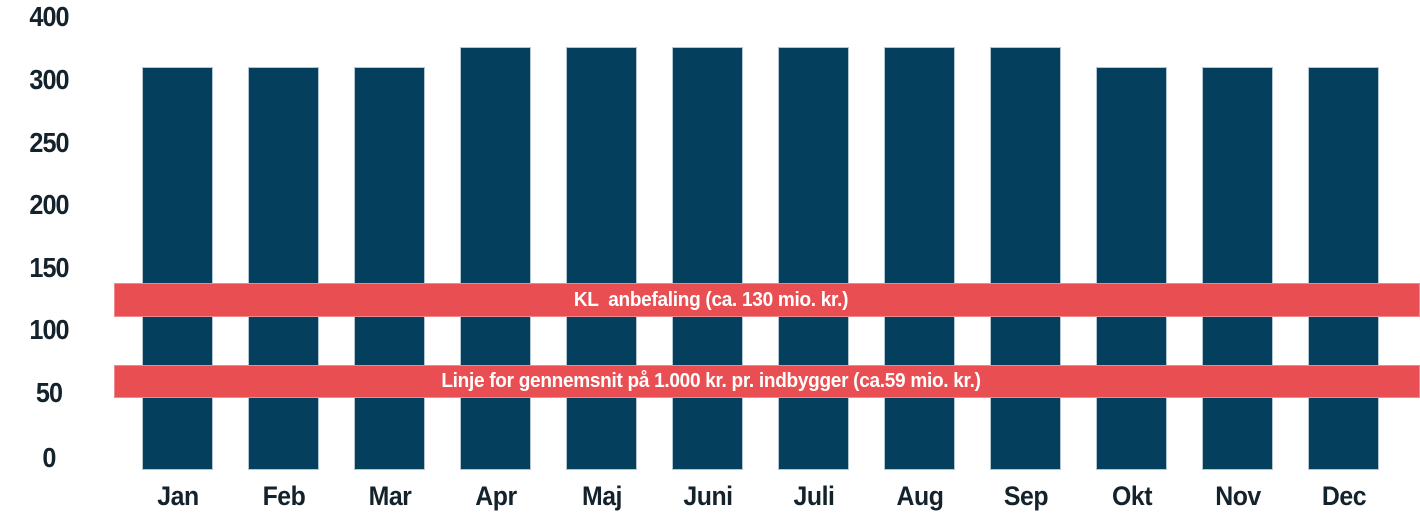 The image size is (1420, 514). Describe the element at coordinates (813, 258) in the screenshot. I see `bar-juli` at that location.